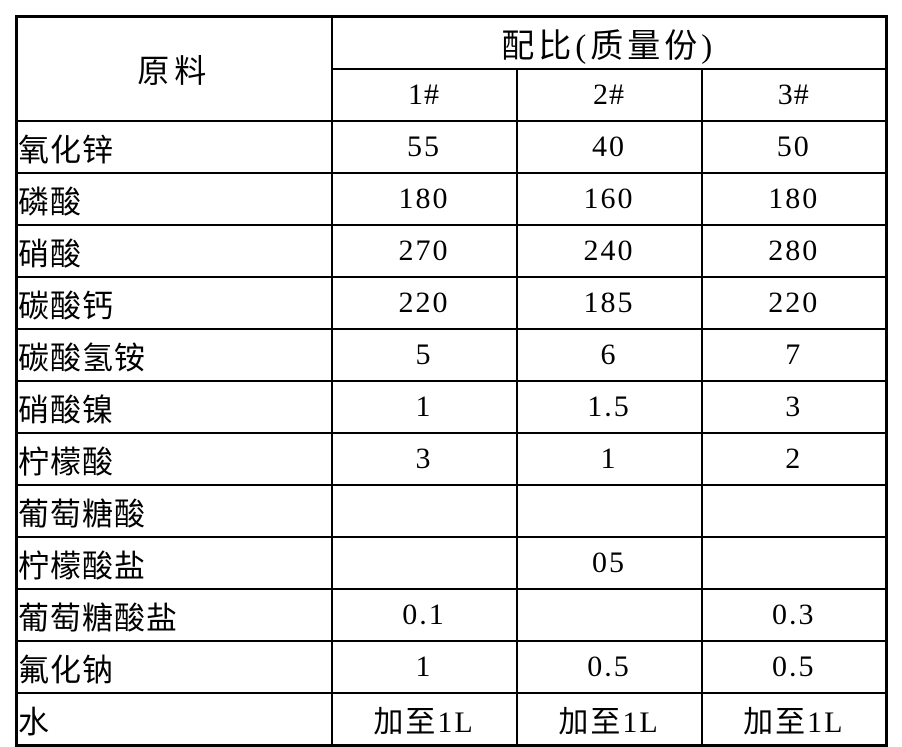  I want to click on table-row: 硝酸镍 1 1.5 3, so click(451, 407).